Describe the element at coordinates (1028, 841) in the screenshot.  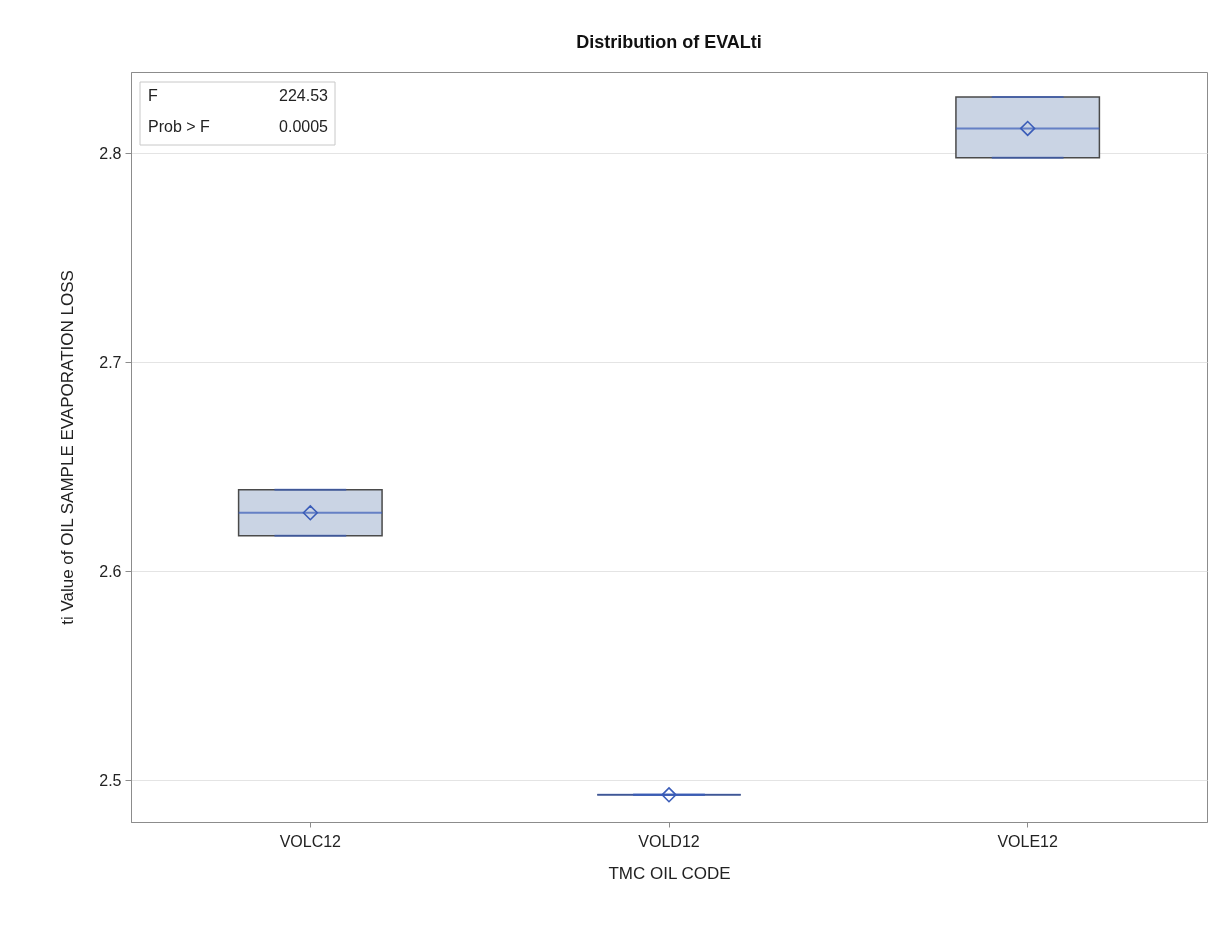
I see `x-tick-label: VOLE12` at that location.